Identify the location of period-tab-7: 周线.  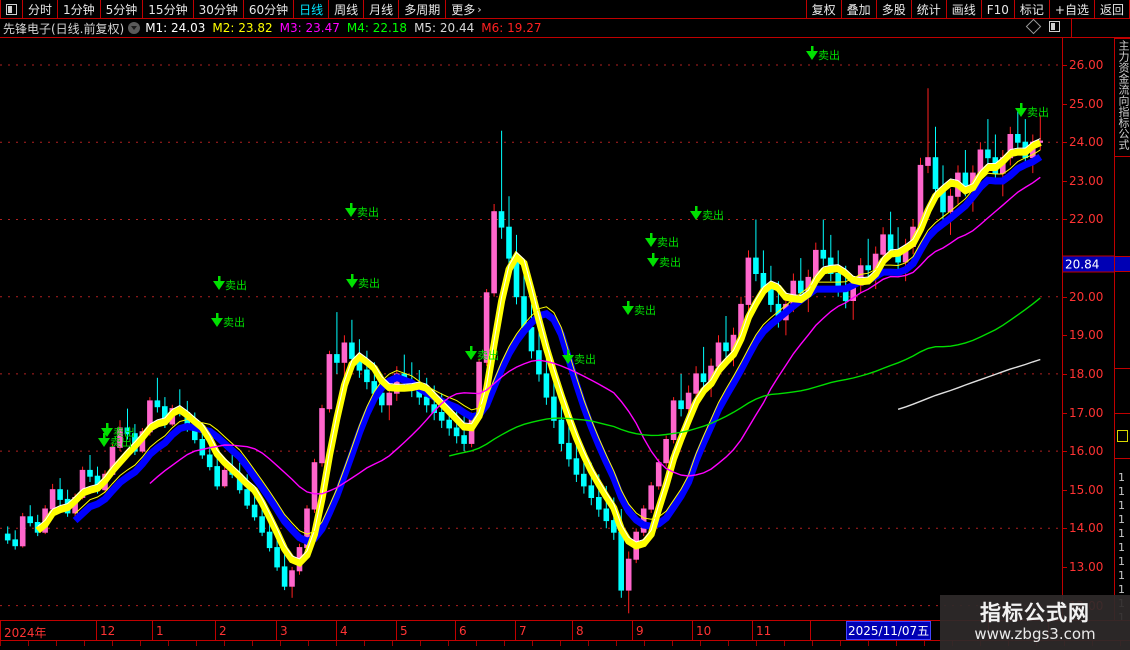
(347, 9).